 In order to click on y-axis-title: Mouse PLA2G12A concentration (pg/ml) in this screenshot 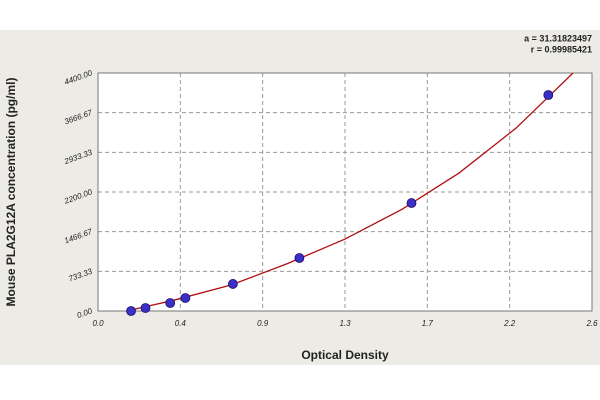, I will do `click(11, 192)`.